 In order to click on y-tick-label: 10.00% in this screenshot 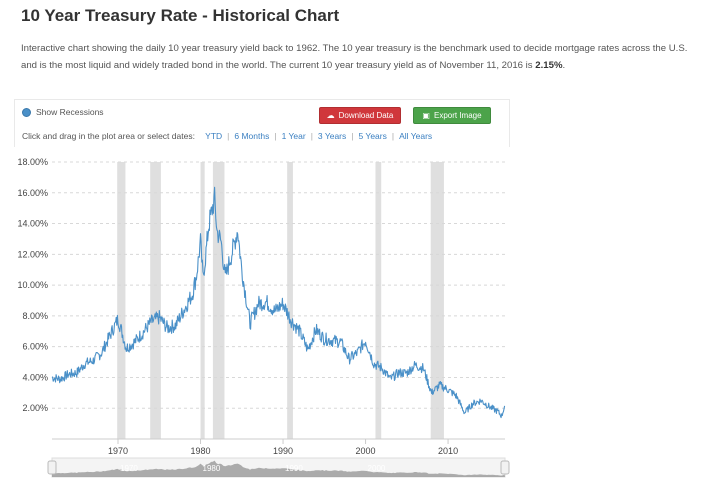, I will do `click(32, 285)`.